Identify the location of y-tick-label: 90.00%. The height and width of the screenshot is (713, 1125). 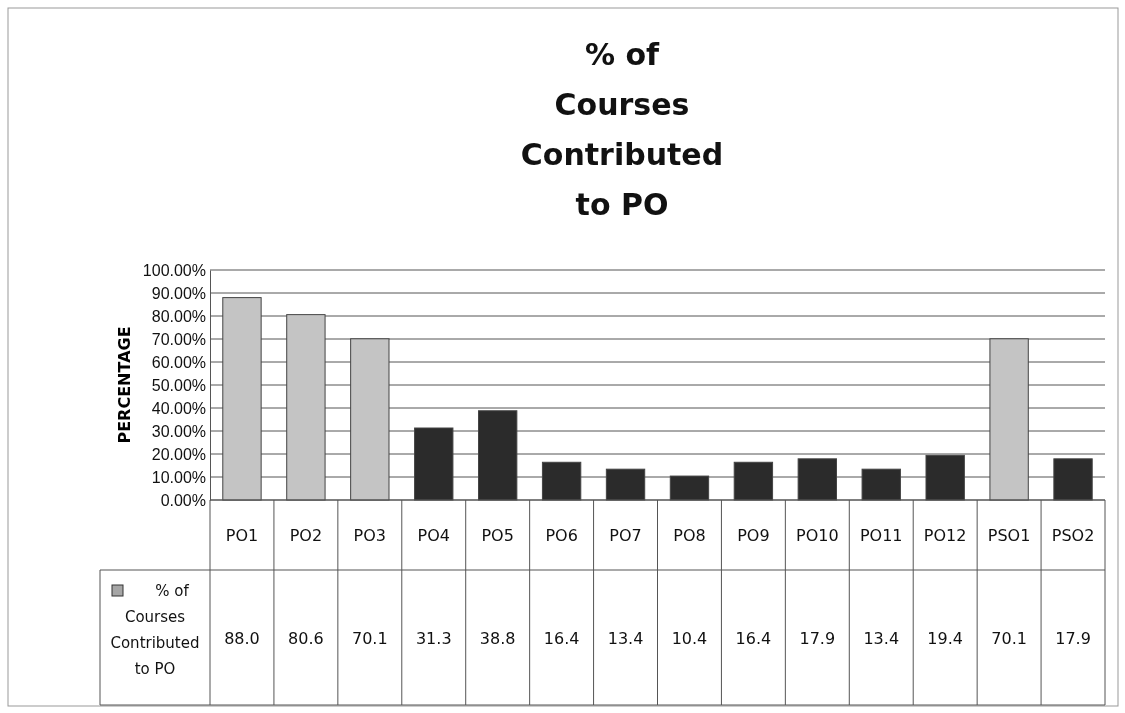
(178, 293).